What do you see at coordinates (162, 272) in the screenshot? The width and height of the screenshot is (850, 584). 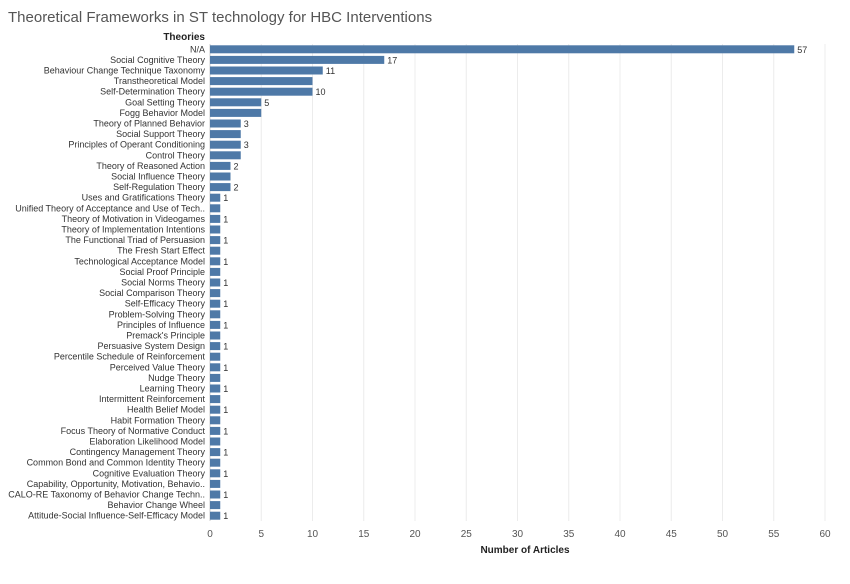 I see `category-label: Social Proof Principle` at bounding box center [162, 272].